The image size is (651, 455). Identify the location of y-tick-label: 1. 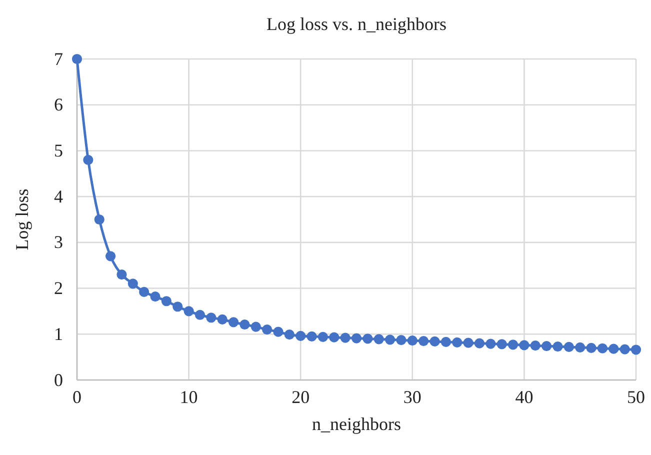
(58, 334).